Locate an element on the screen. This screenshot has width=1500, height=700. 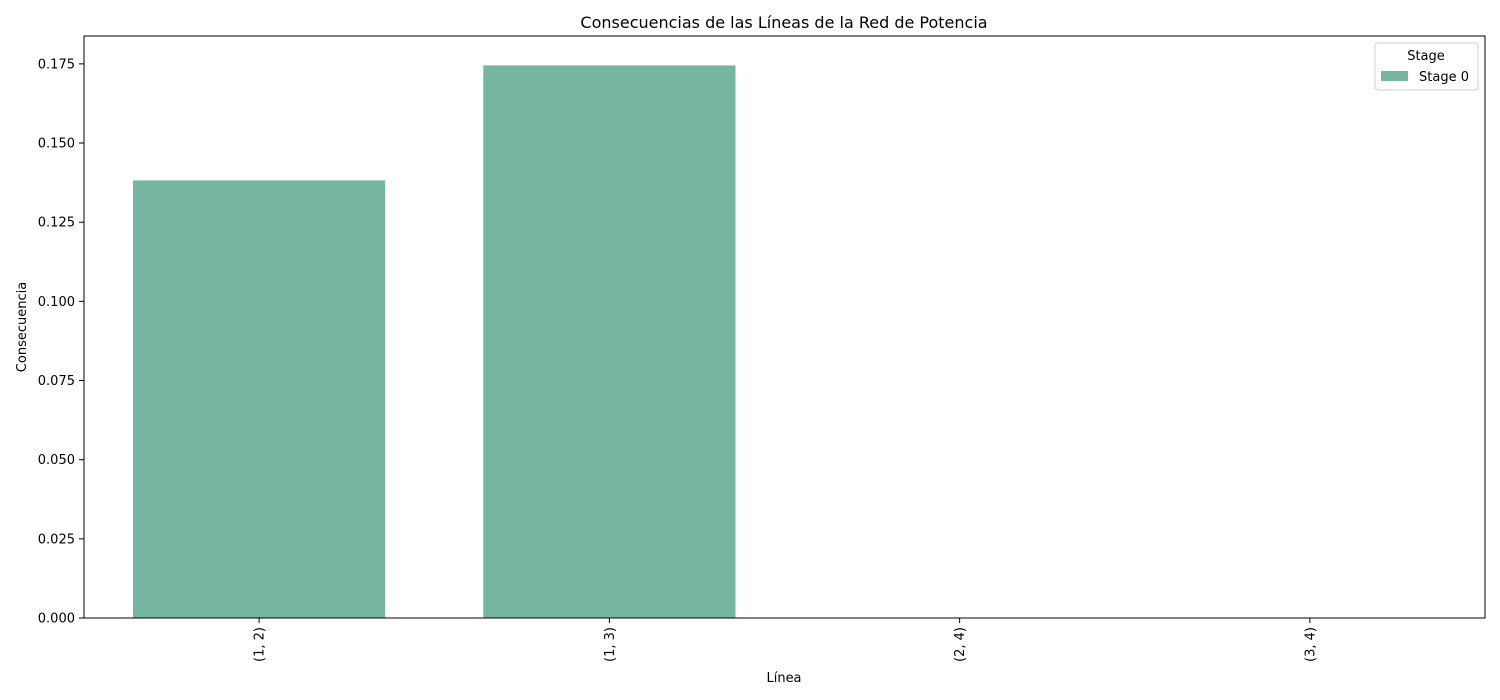
y-tick-label: 0.000 is located at coordinates (56, 619).